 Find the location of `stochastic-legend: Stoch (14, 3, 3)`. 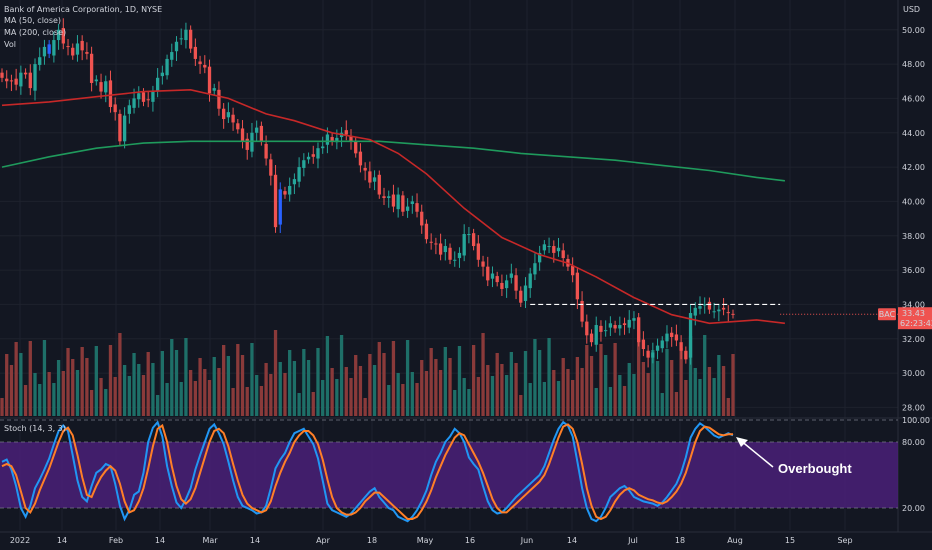

stochastic-legend: Stoch (14, 3, 3) is located at coordinates (35, 428).